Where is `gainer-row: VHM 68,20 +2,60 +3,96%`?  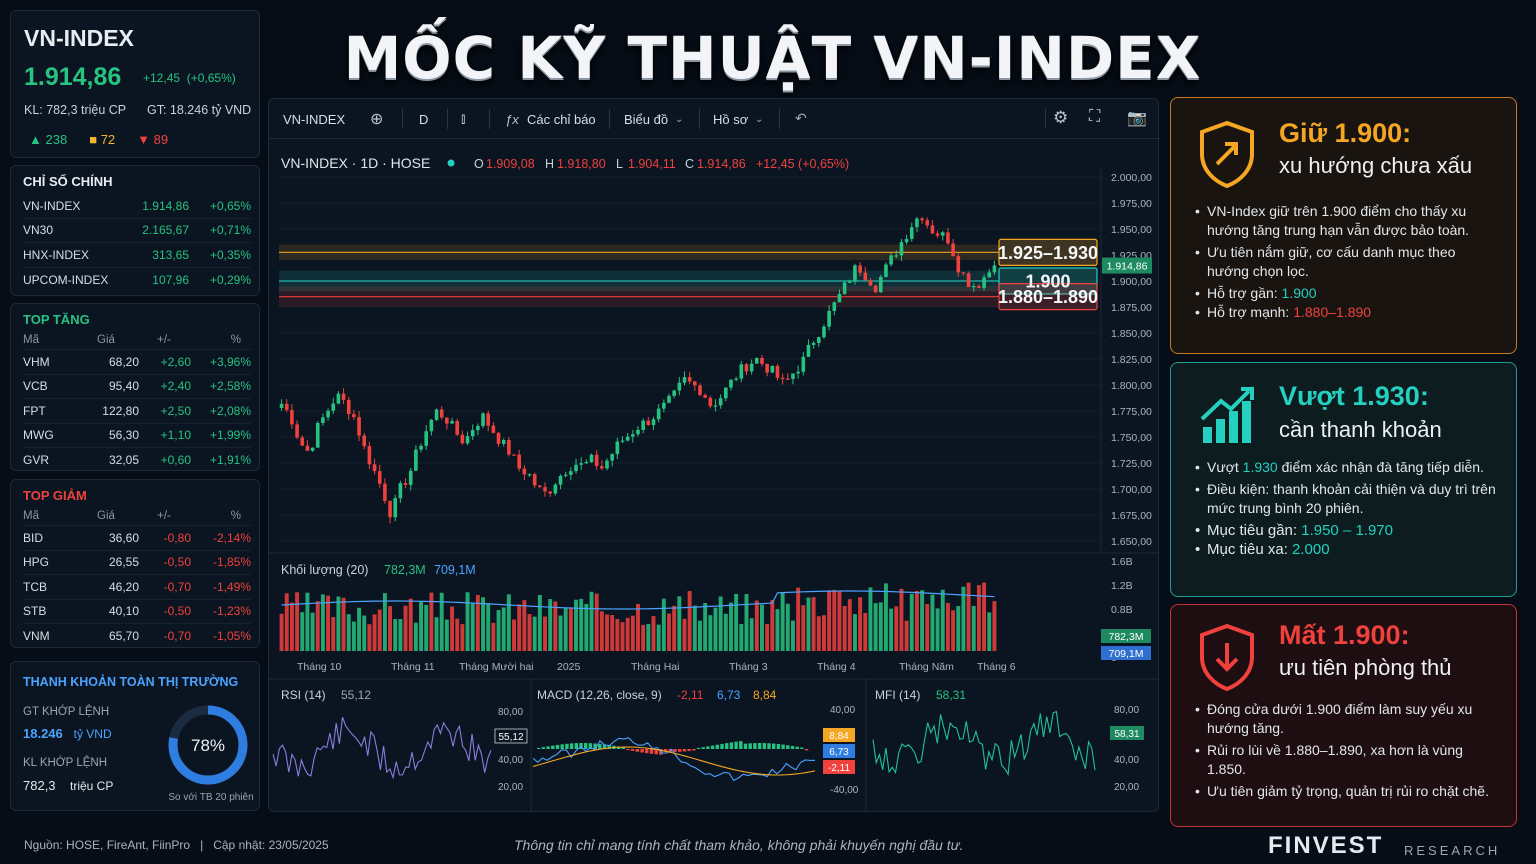
gainer-row: VHM 68,20 +2,60 +3,96% is located at coordinates (137, 362).